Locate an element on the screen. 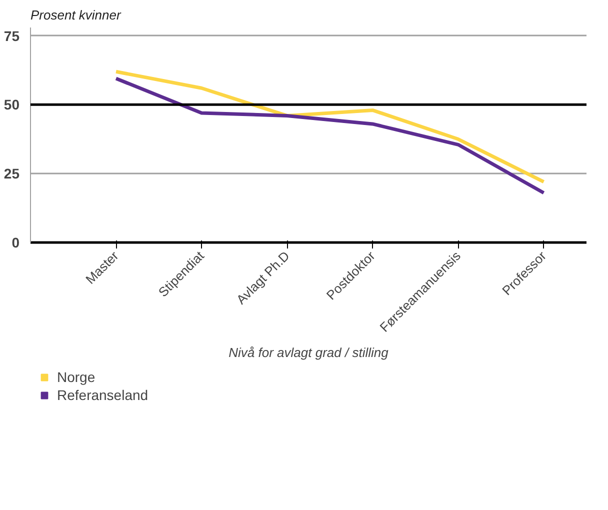  y-tick-label: 0 is located at coordinates (16, 242).